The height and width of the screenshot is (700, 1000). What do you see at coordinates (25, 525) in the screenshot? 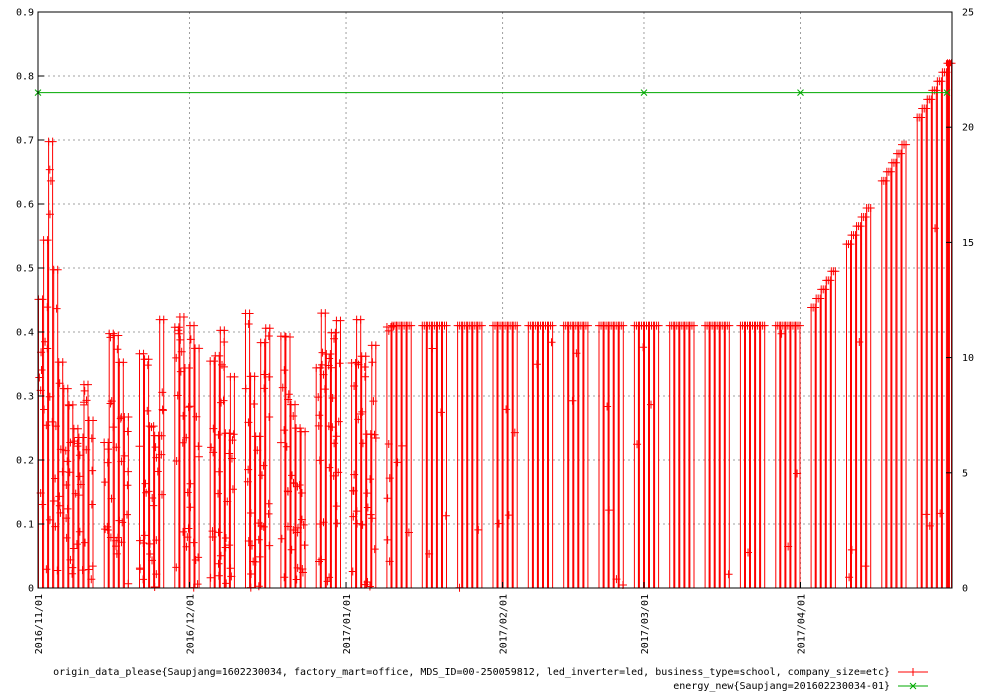
I see `y-tick-label: 0.1` at bounding box center [25, 525].